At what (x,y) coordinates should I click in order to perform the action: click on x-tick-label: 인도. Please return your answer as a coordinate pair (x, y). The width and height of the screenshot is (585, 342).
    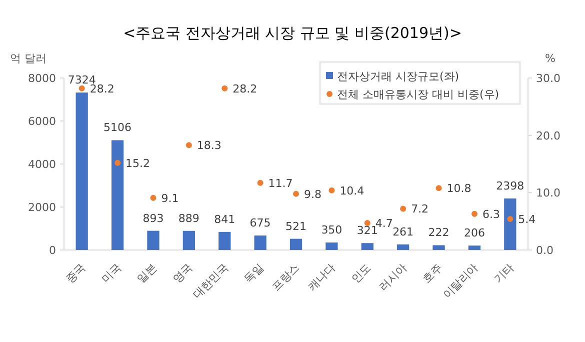
    Looking at the image, I should click on (361, 273).